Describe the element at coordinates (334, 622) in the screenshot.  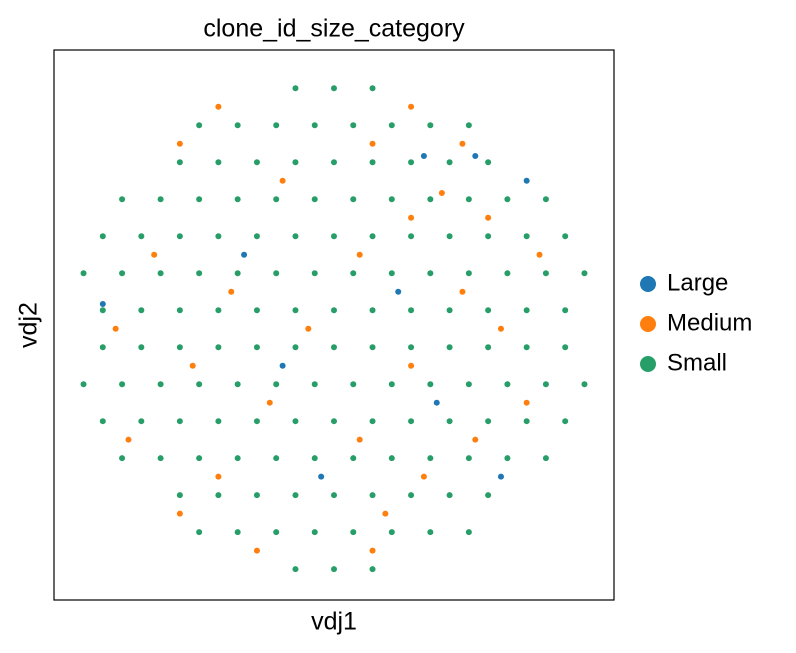
I see `x-axis-label: vdj1` at that location.